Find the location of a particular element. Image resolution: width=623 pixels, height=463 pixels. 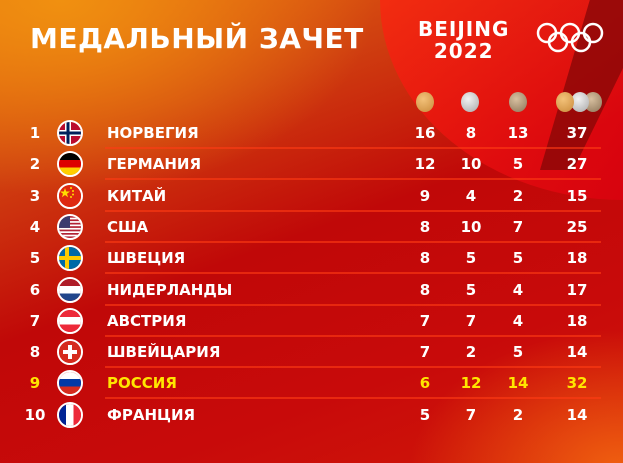

total-count: 25 is located at coordinates (577, 226).